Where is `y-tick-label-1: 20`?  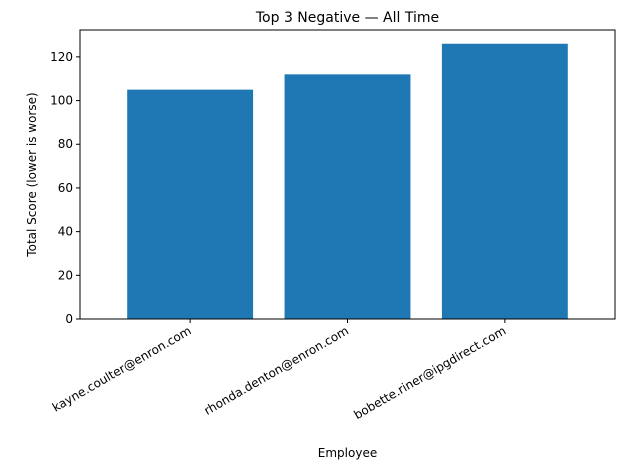 y-tick-label-1: 20 is located at coordinates (65, 275).